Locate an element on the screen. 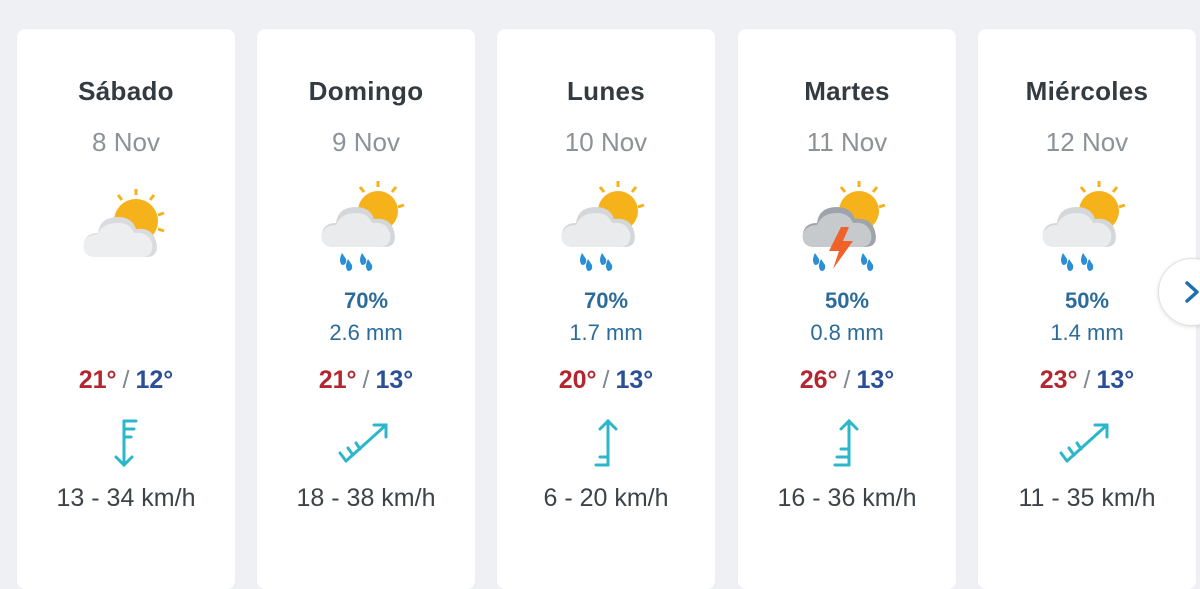 This screenshot has width=1200, height=589. min-temperature: 12° is located at coordinates (154, 380).